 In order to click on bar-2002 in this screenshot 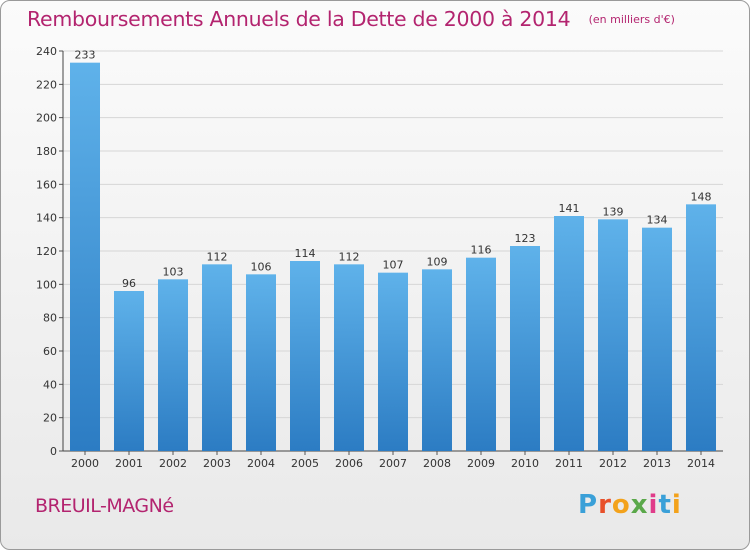, I will do `click(173, 365)`.